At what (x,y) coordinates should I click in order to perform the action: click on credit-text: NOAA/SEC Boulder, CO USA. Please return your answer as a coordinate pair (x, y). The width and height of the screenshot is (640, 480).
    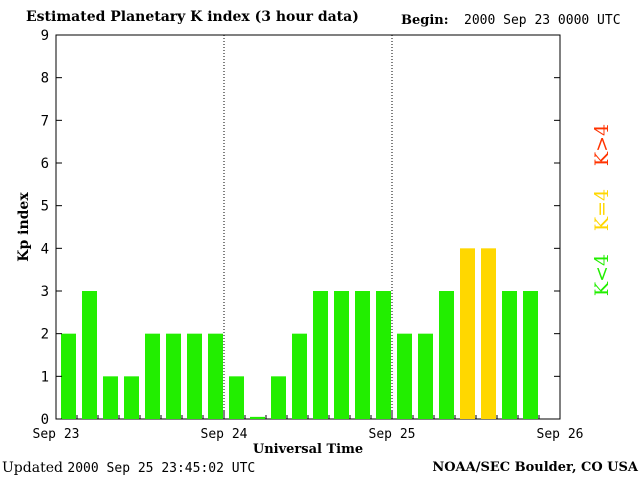
    Looking at the image, I should click on (535, 467).